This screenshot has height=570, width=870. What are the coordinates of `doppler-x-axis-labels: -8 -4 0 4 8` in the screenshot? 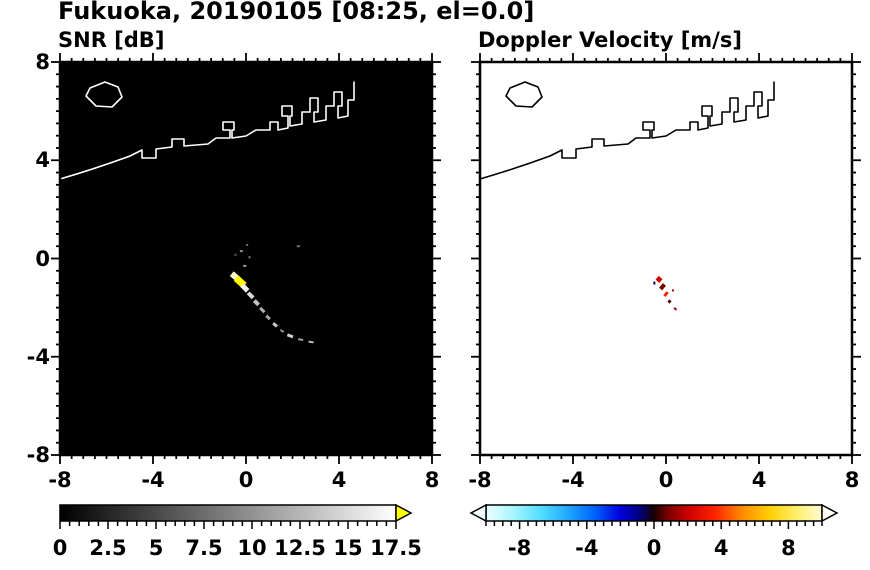 It's located at (663, 481).